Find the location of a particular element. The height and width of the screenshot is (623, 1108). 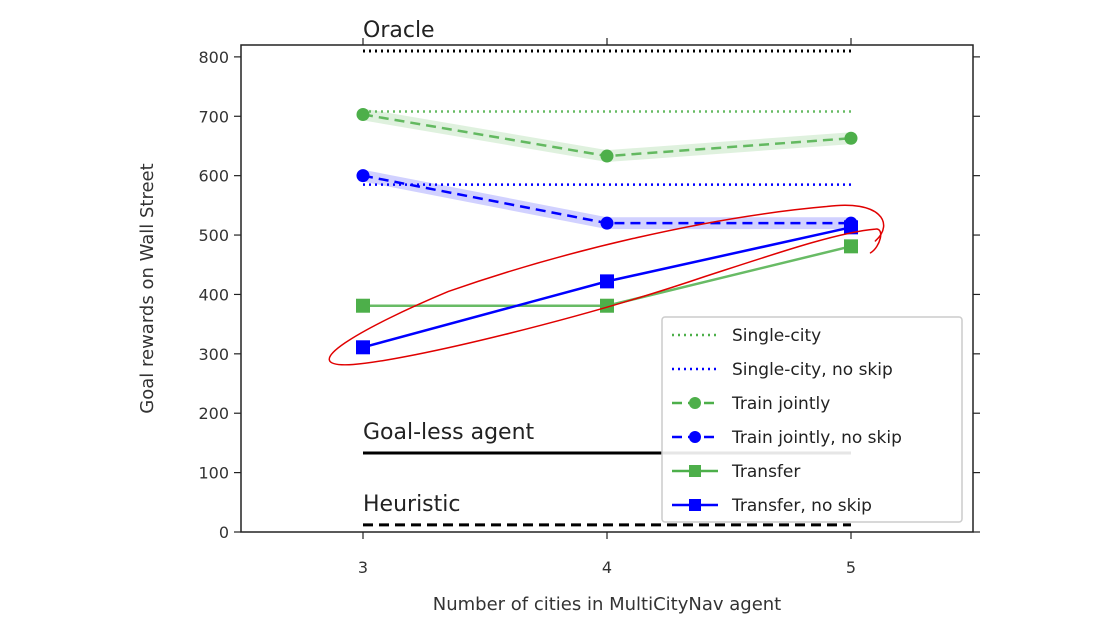

legend-label-2: Train jointly is located at coordinates (780, 404).